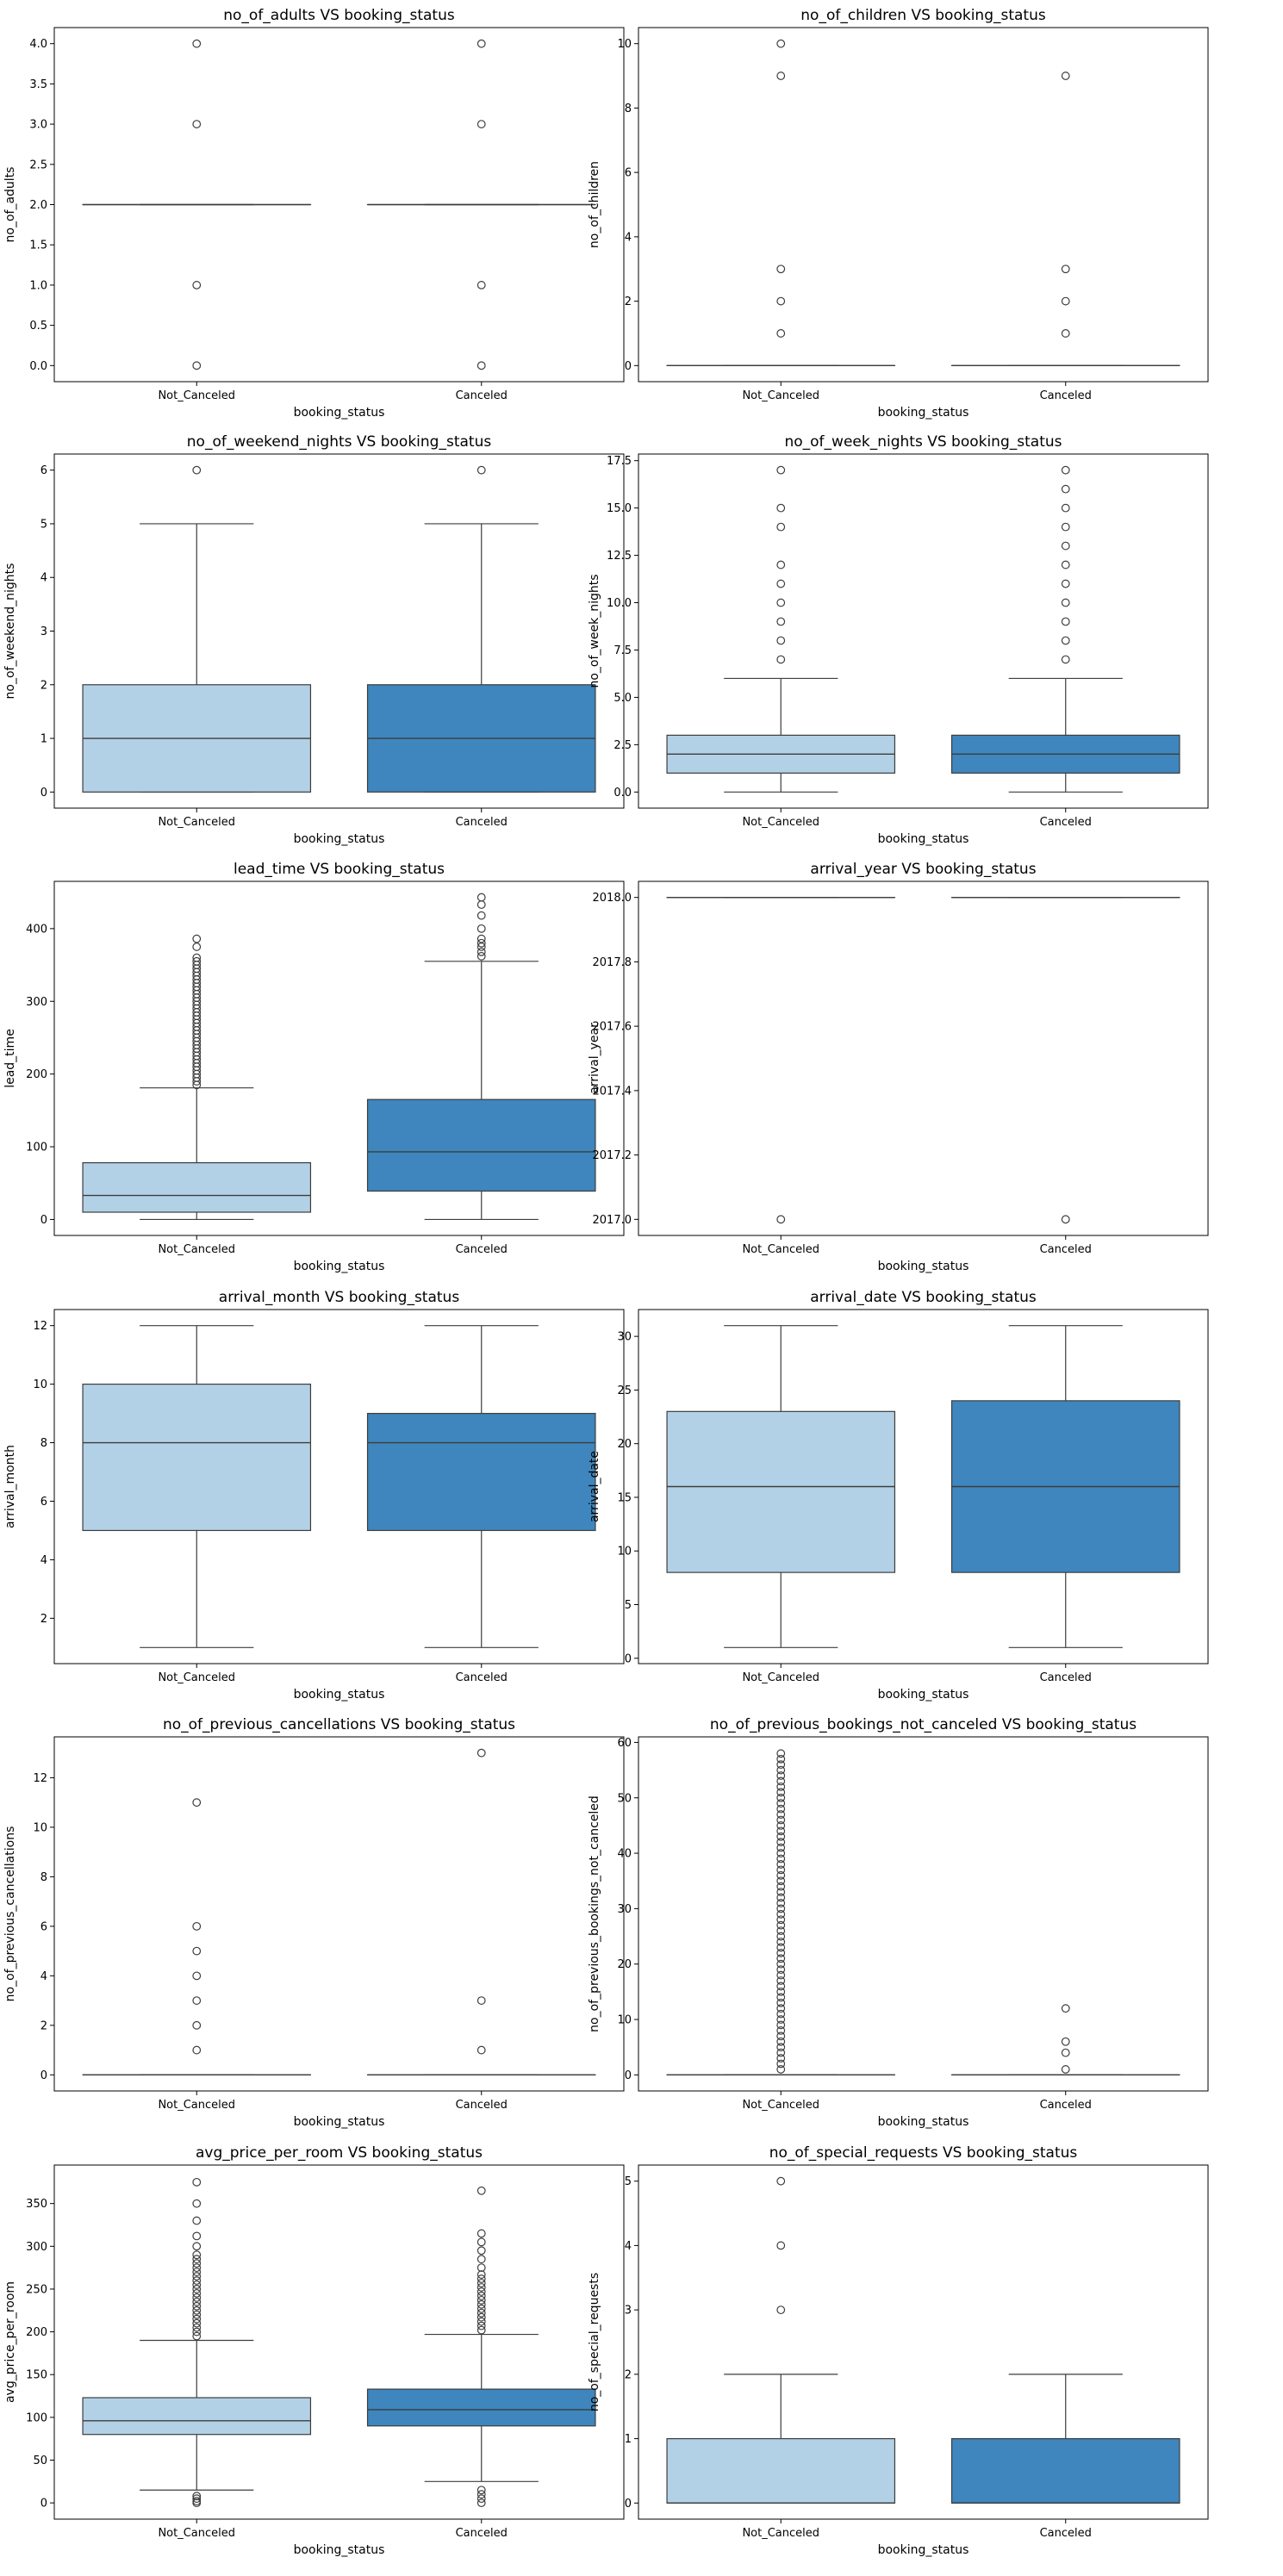  What do you see at coordinates (625, 1799) in the screenshot?
I see `y-tick-label: 50` at bounding box center [625, 1799].